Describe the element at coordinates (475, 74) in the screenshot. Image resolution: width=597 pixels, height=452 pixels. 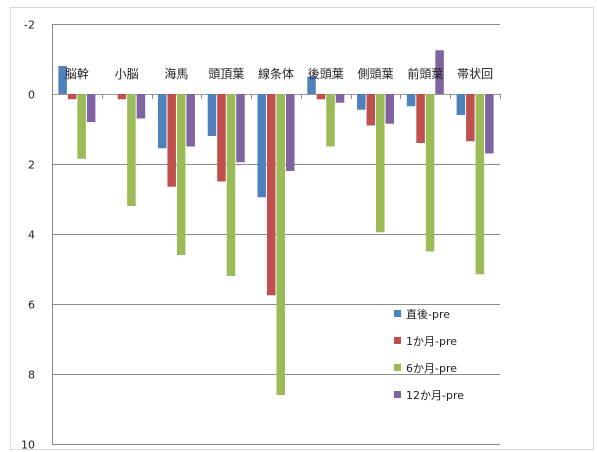
I see `category-label: 帯状回` at that location.